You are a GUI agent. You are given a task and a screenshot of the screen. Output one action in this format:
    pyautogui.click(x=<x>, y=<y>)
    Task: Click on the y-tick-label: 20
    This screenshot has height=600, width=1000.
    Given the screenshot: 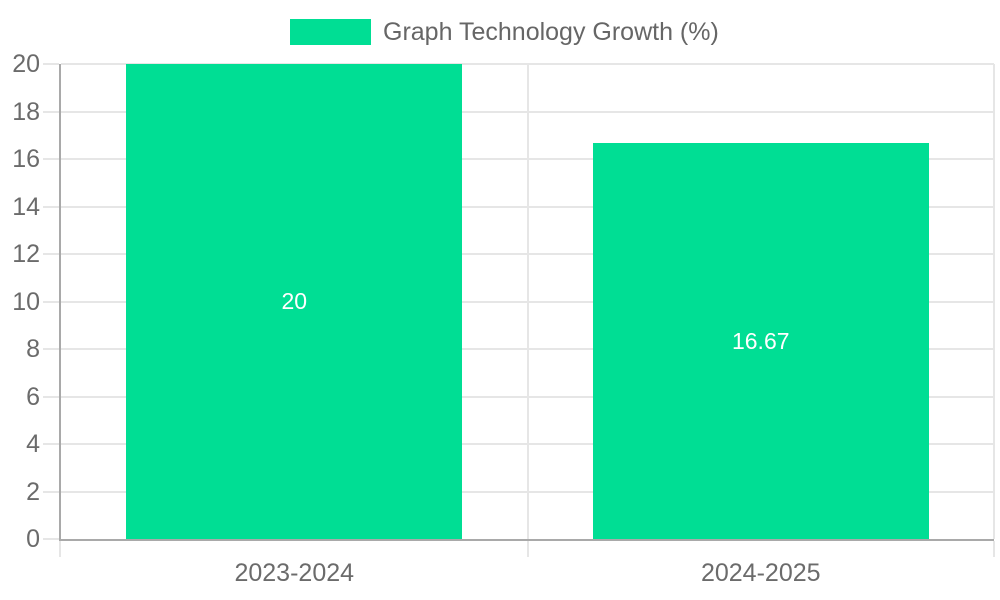 What is the action you would take?
    pyautogui.click(x=26, y=64)
    